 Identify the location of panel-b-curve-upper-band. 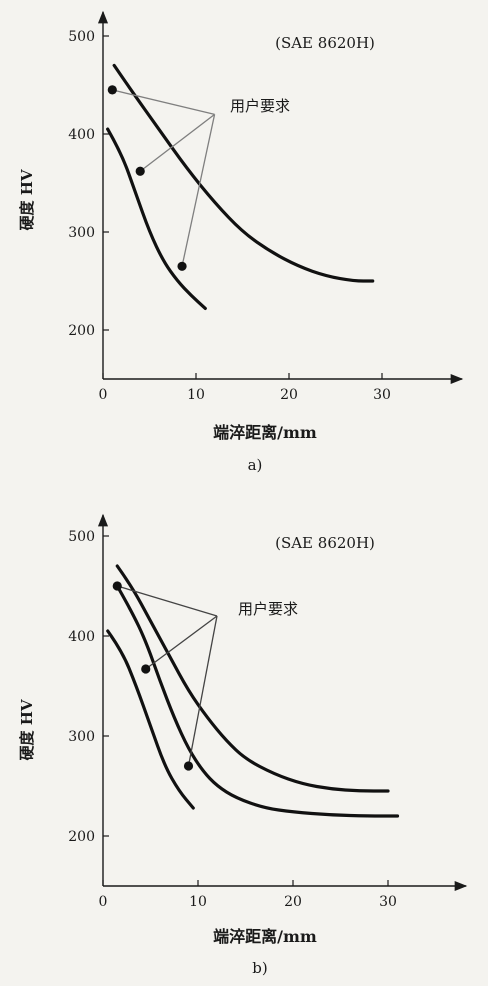
(252, 678).